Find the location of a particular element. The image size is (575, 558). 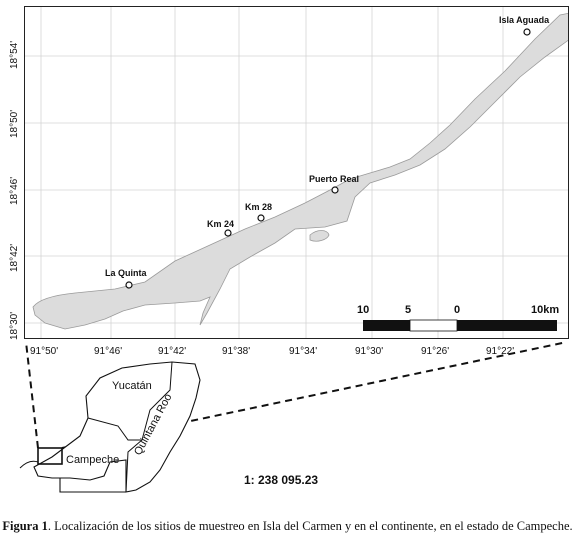

lat-tick-3: 18°46' is located at coordinates (14, 191).